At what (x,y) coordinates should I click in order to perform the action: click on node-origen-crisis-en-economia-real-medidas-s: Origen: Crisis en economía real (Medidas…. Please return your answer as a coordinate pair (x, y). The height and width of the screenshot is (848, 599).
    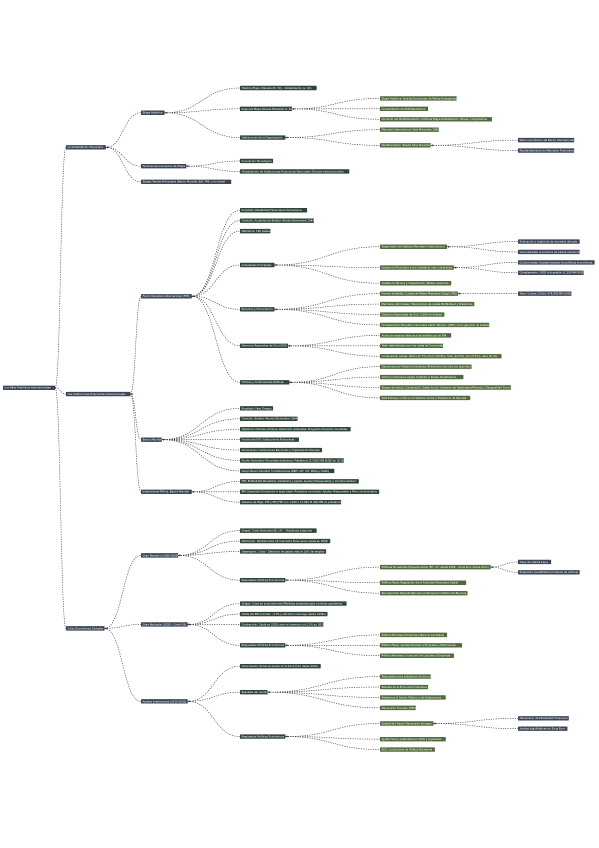
    Looking at the image, I should click on (293, 603).